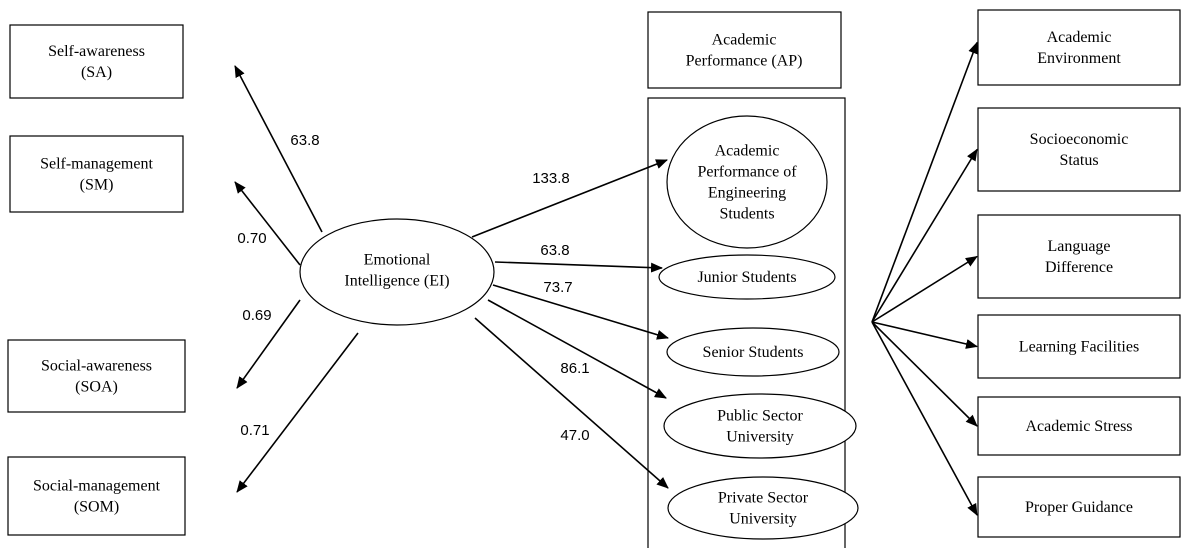  I want to click on factor-label: Socioeconomic, so click(1079, 139).